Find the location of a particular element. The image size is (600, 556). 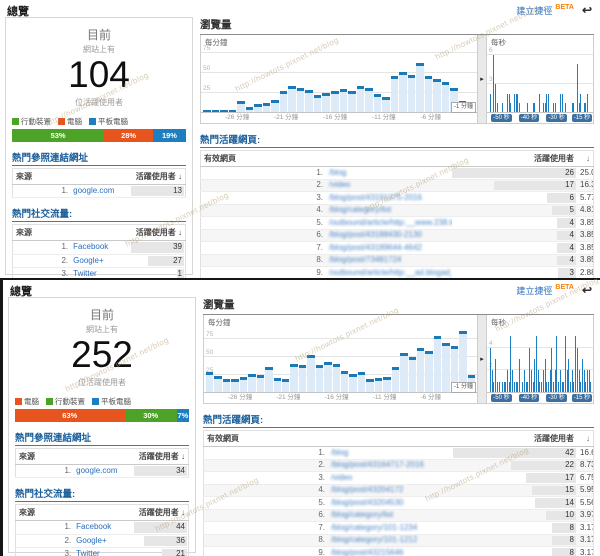

minute-xlabels: -26 分鐘 -21 分鐘 -16 分鐘 -11 分鐘 -6 分鐘 is located at coordinates (340, 398).